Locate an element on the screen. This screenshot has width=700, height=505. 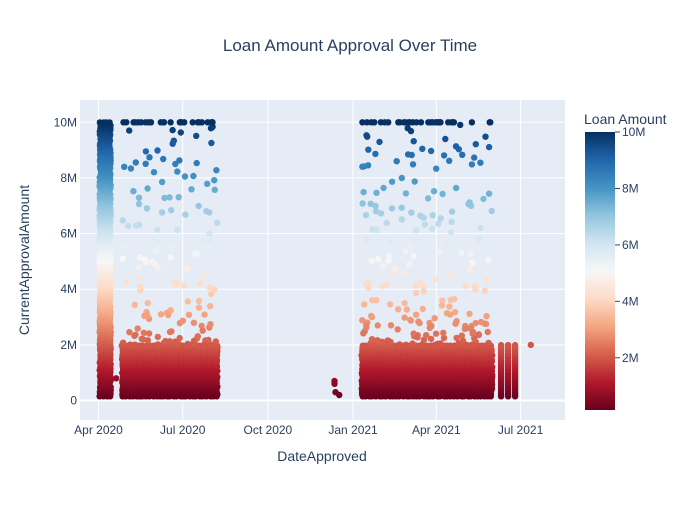
colorbar-ticks: 2M 4M 6M 8M 10M is located at coordinates (630, 245).